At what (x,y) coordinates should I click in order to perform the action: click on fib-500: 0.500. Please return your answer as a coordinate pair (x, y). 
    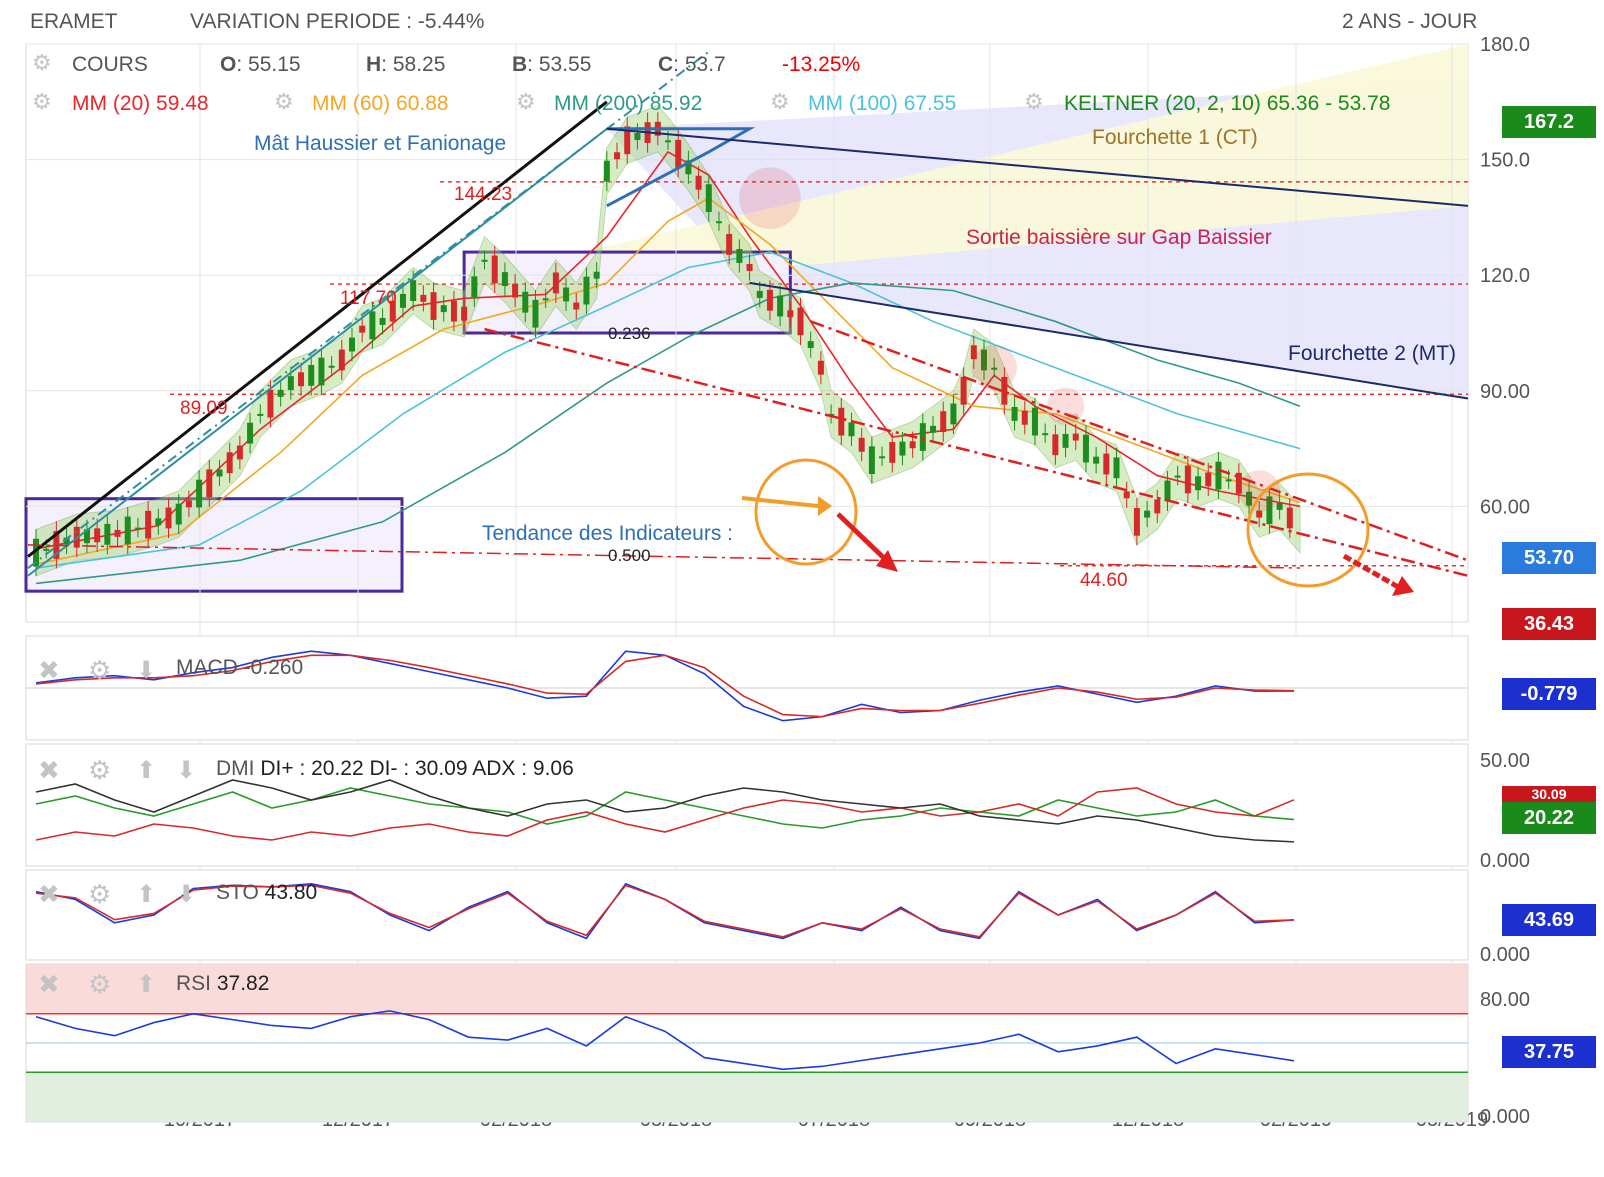
    Looking at the image, I should click on (629, 555).